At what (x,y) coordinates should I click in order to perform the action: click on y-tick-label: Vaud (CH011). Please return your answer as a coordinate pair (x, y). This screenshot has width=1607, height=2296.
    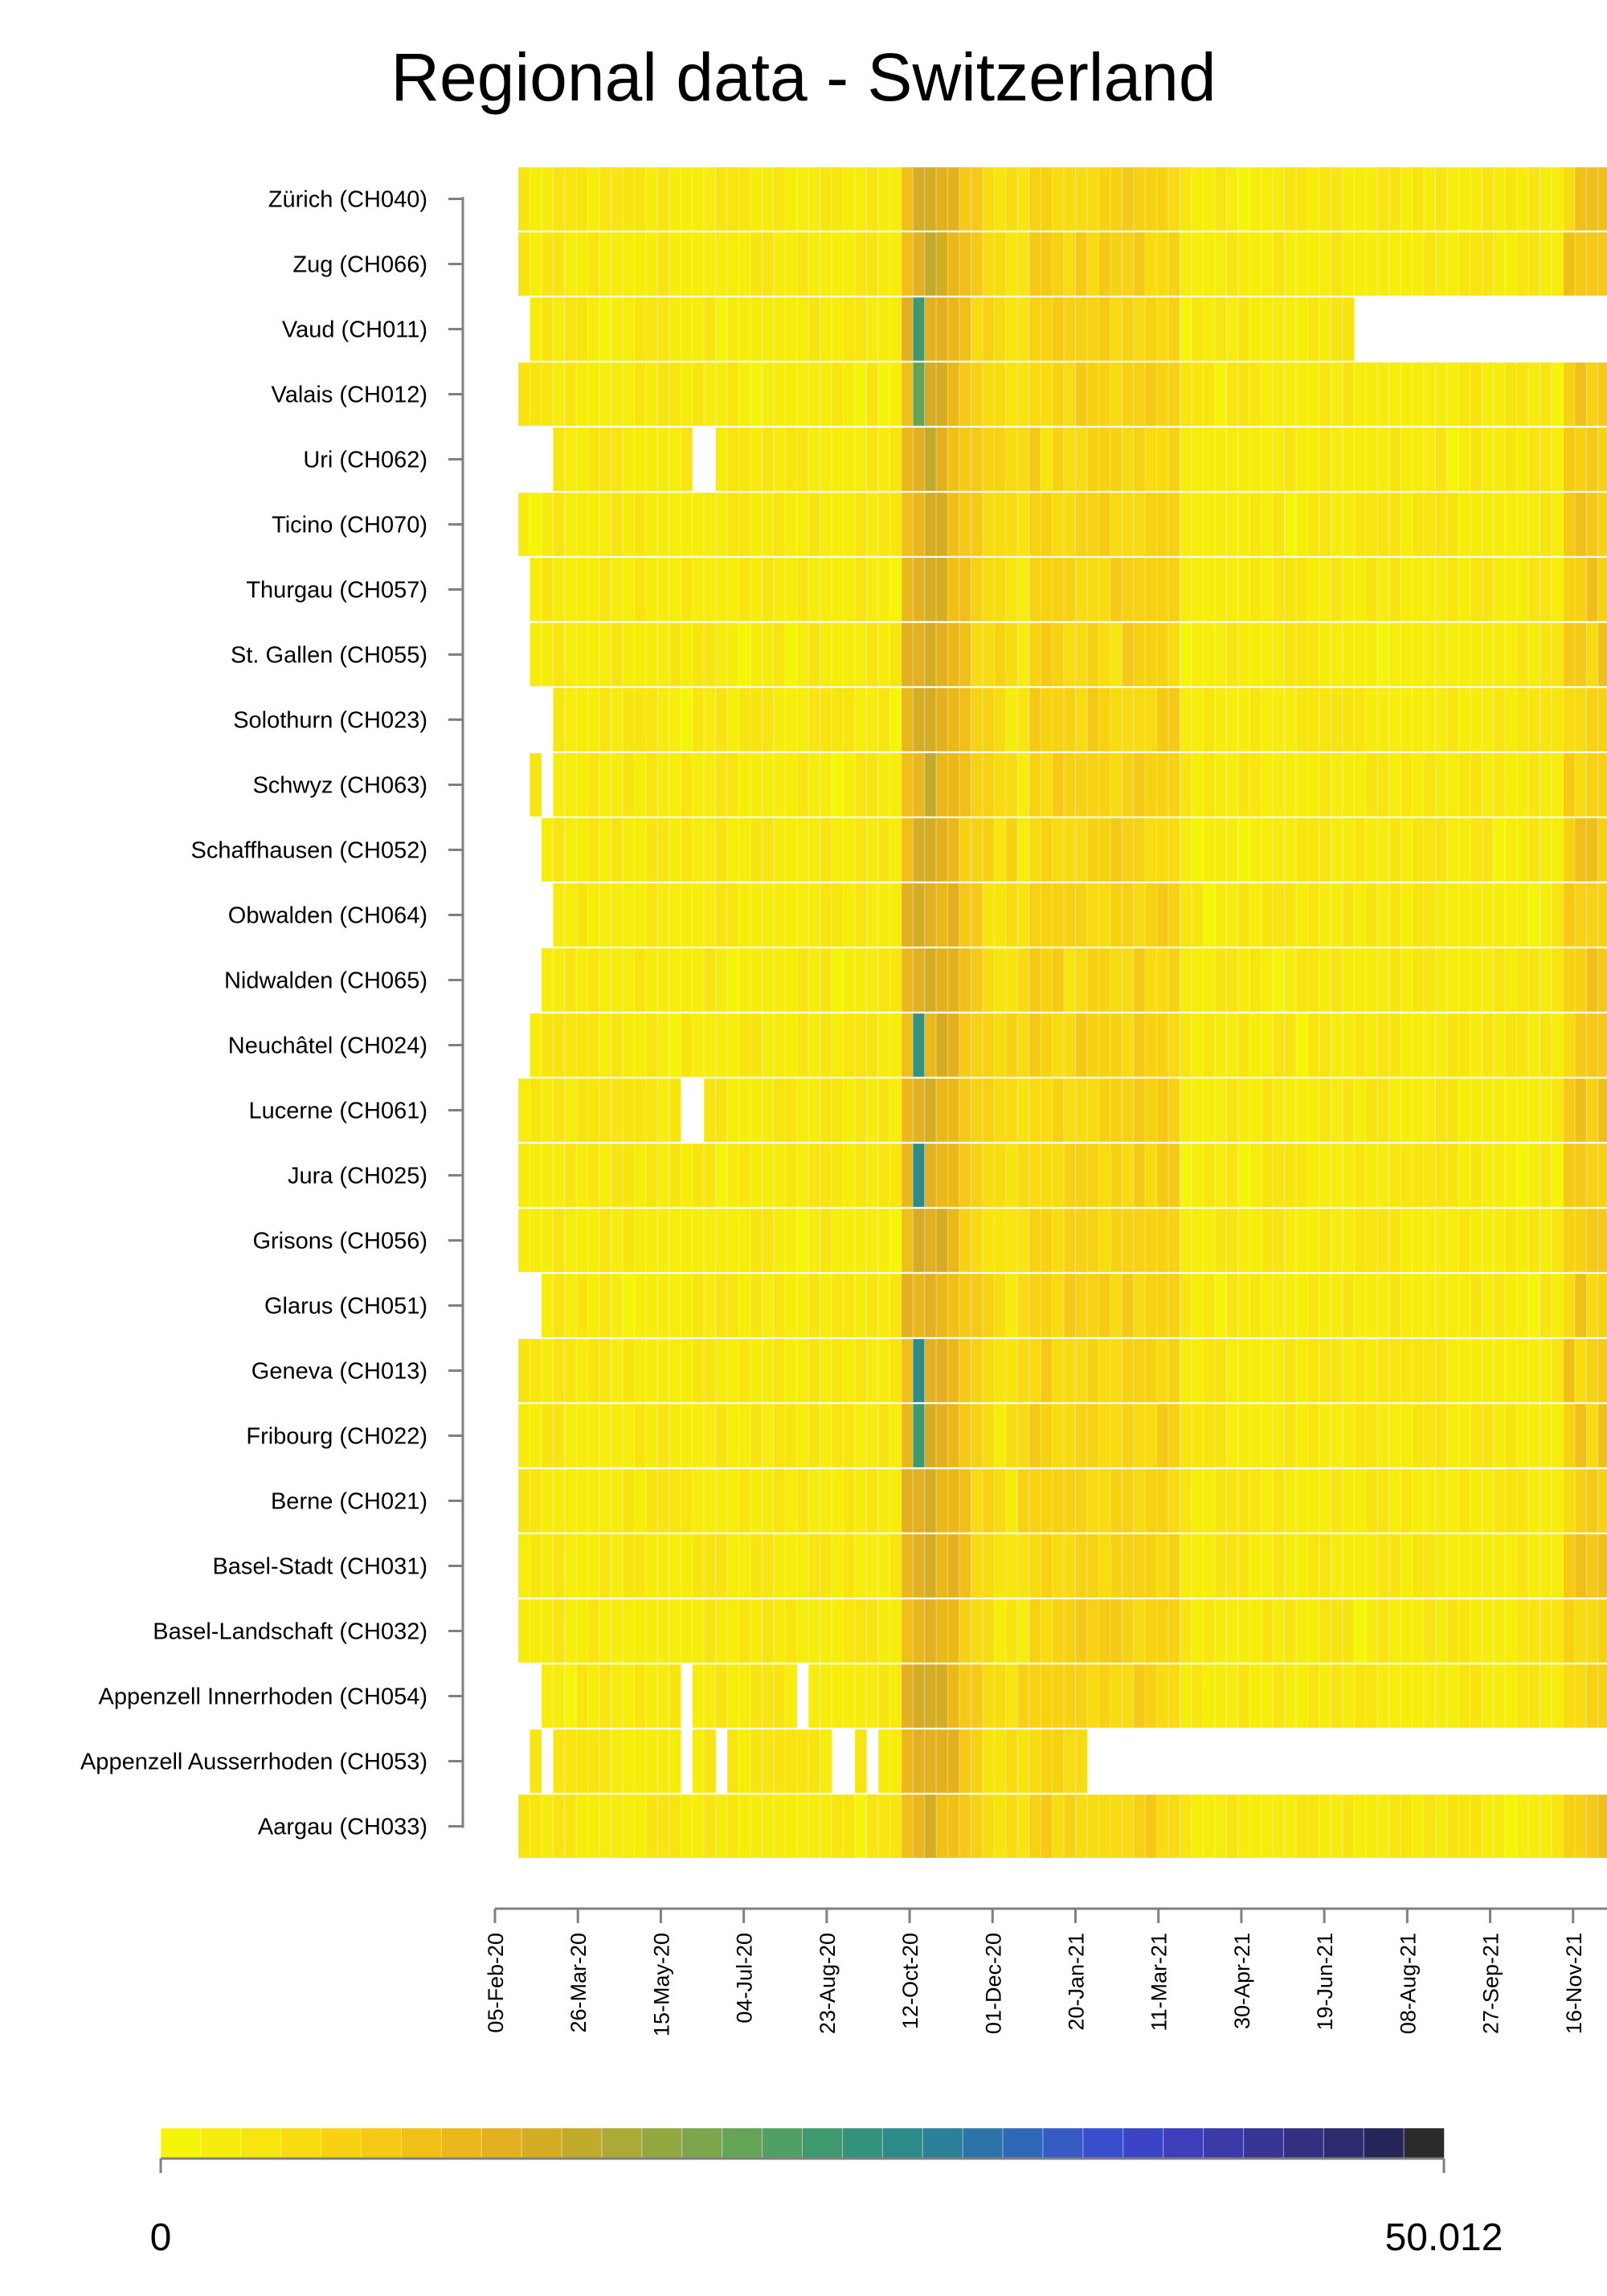
    Looking at the image, I should click on (355, 330).